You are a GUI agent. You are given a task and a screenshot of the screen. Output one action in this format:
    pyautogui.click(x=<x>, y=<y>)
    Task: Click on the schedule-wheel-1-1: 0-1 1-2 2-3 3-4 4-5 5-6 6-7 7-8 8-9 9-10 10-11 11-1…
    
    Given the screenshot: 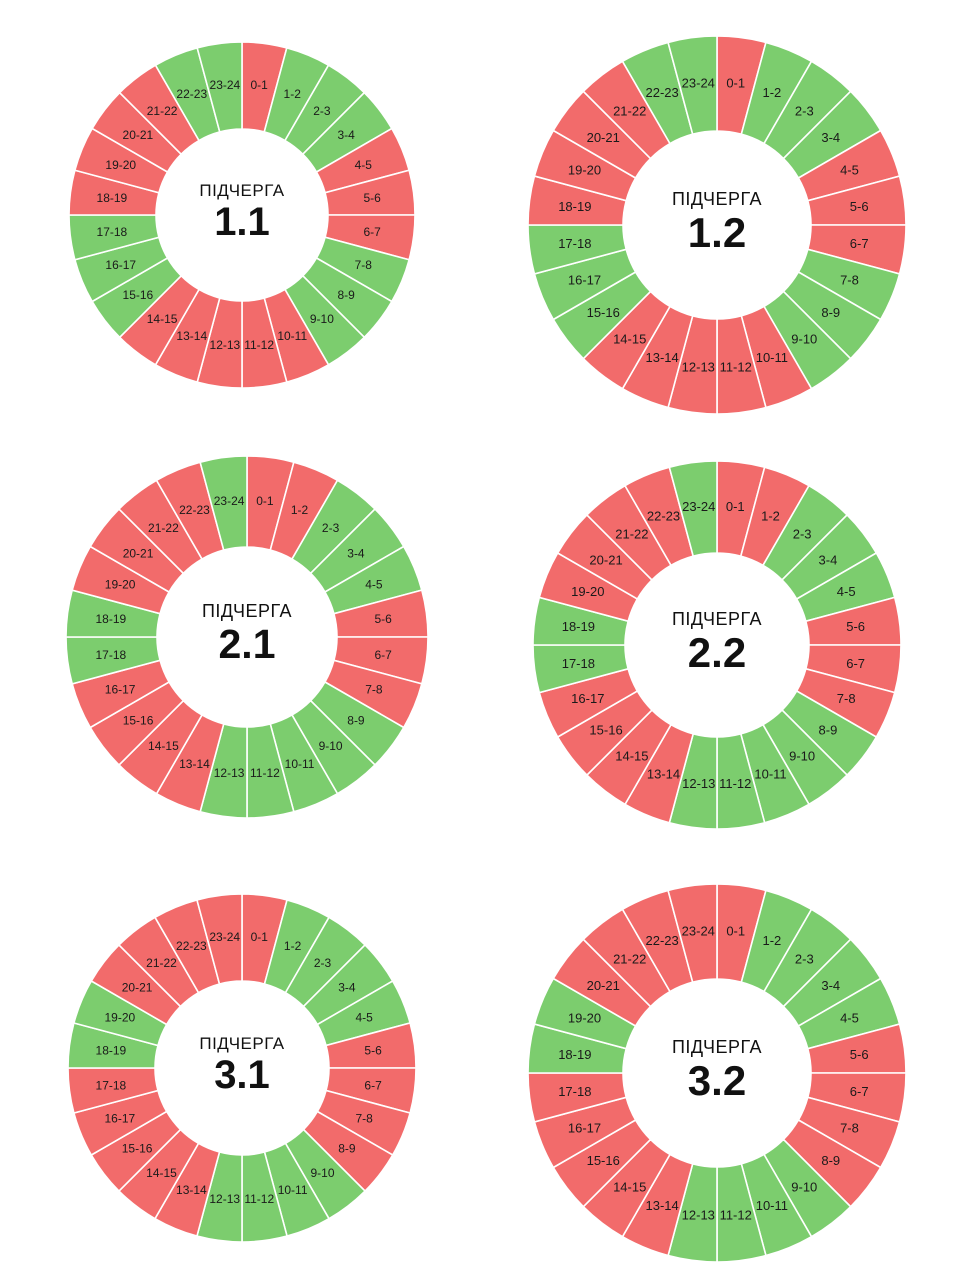 What is the action you would take?
    pyautogui.click(x=242, y=215)
    